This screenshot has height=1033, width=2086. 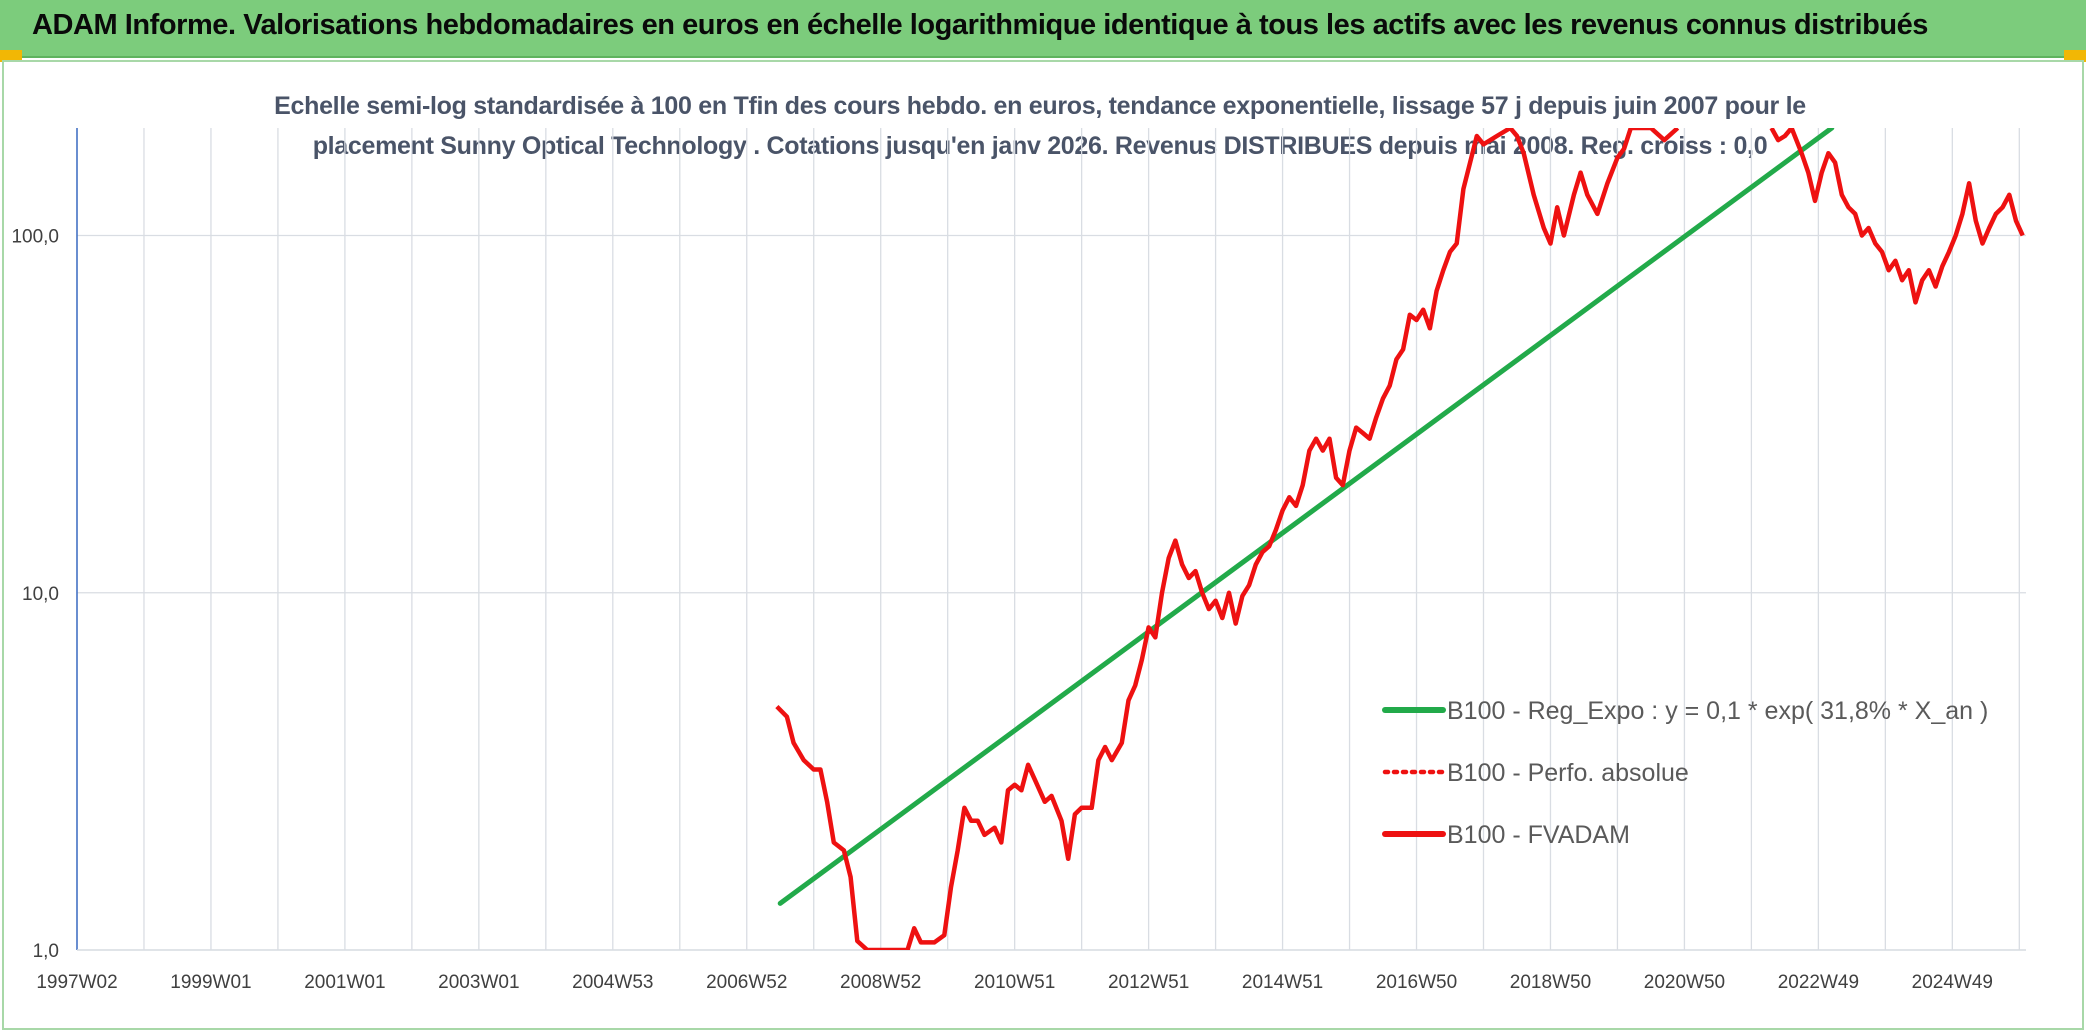 What do you see at coordinates (746, 982) in the screenshot?
I see `x-tick-label: 2006W52` at bounding box center [746, 982].